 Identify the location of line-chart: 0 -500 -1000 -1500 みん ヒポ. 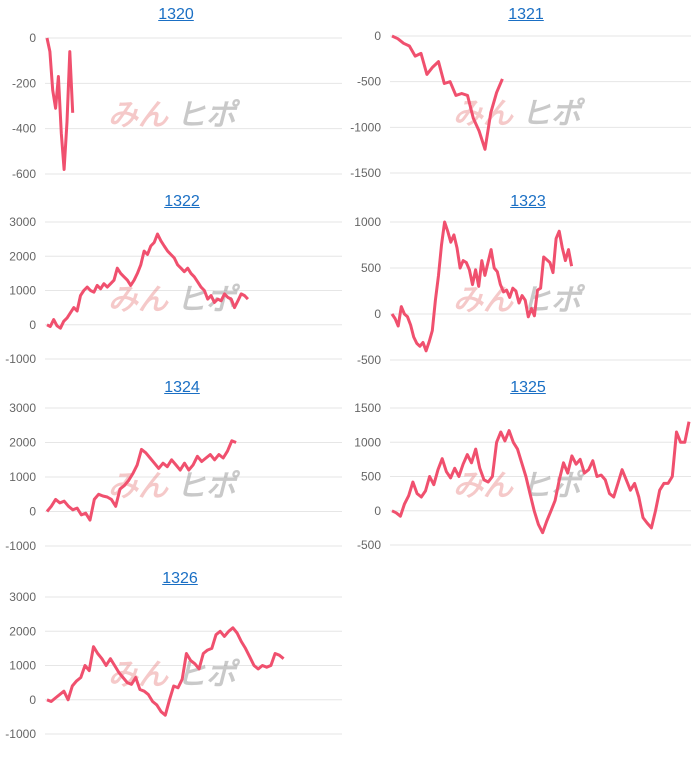
(520, 104).